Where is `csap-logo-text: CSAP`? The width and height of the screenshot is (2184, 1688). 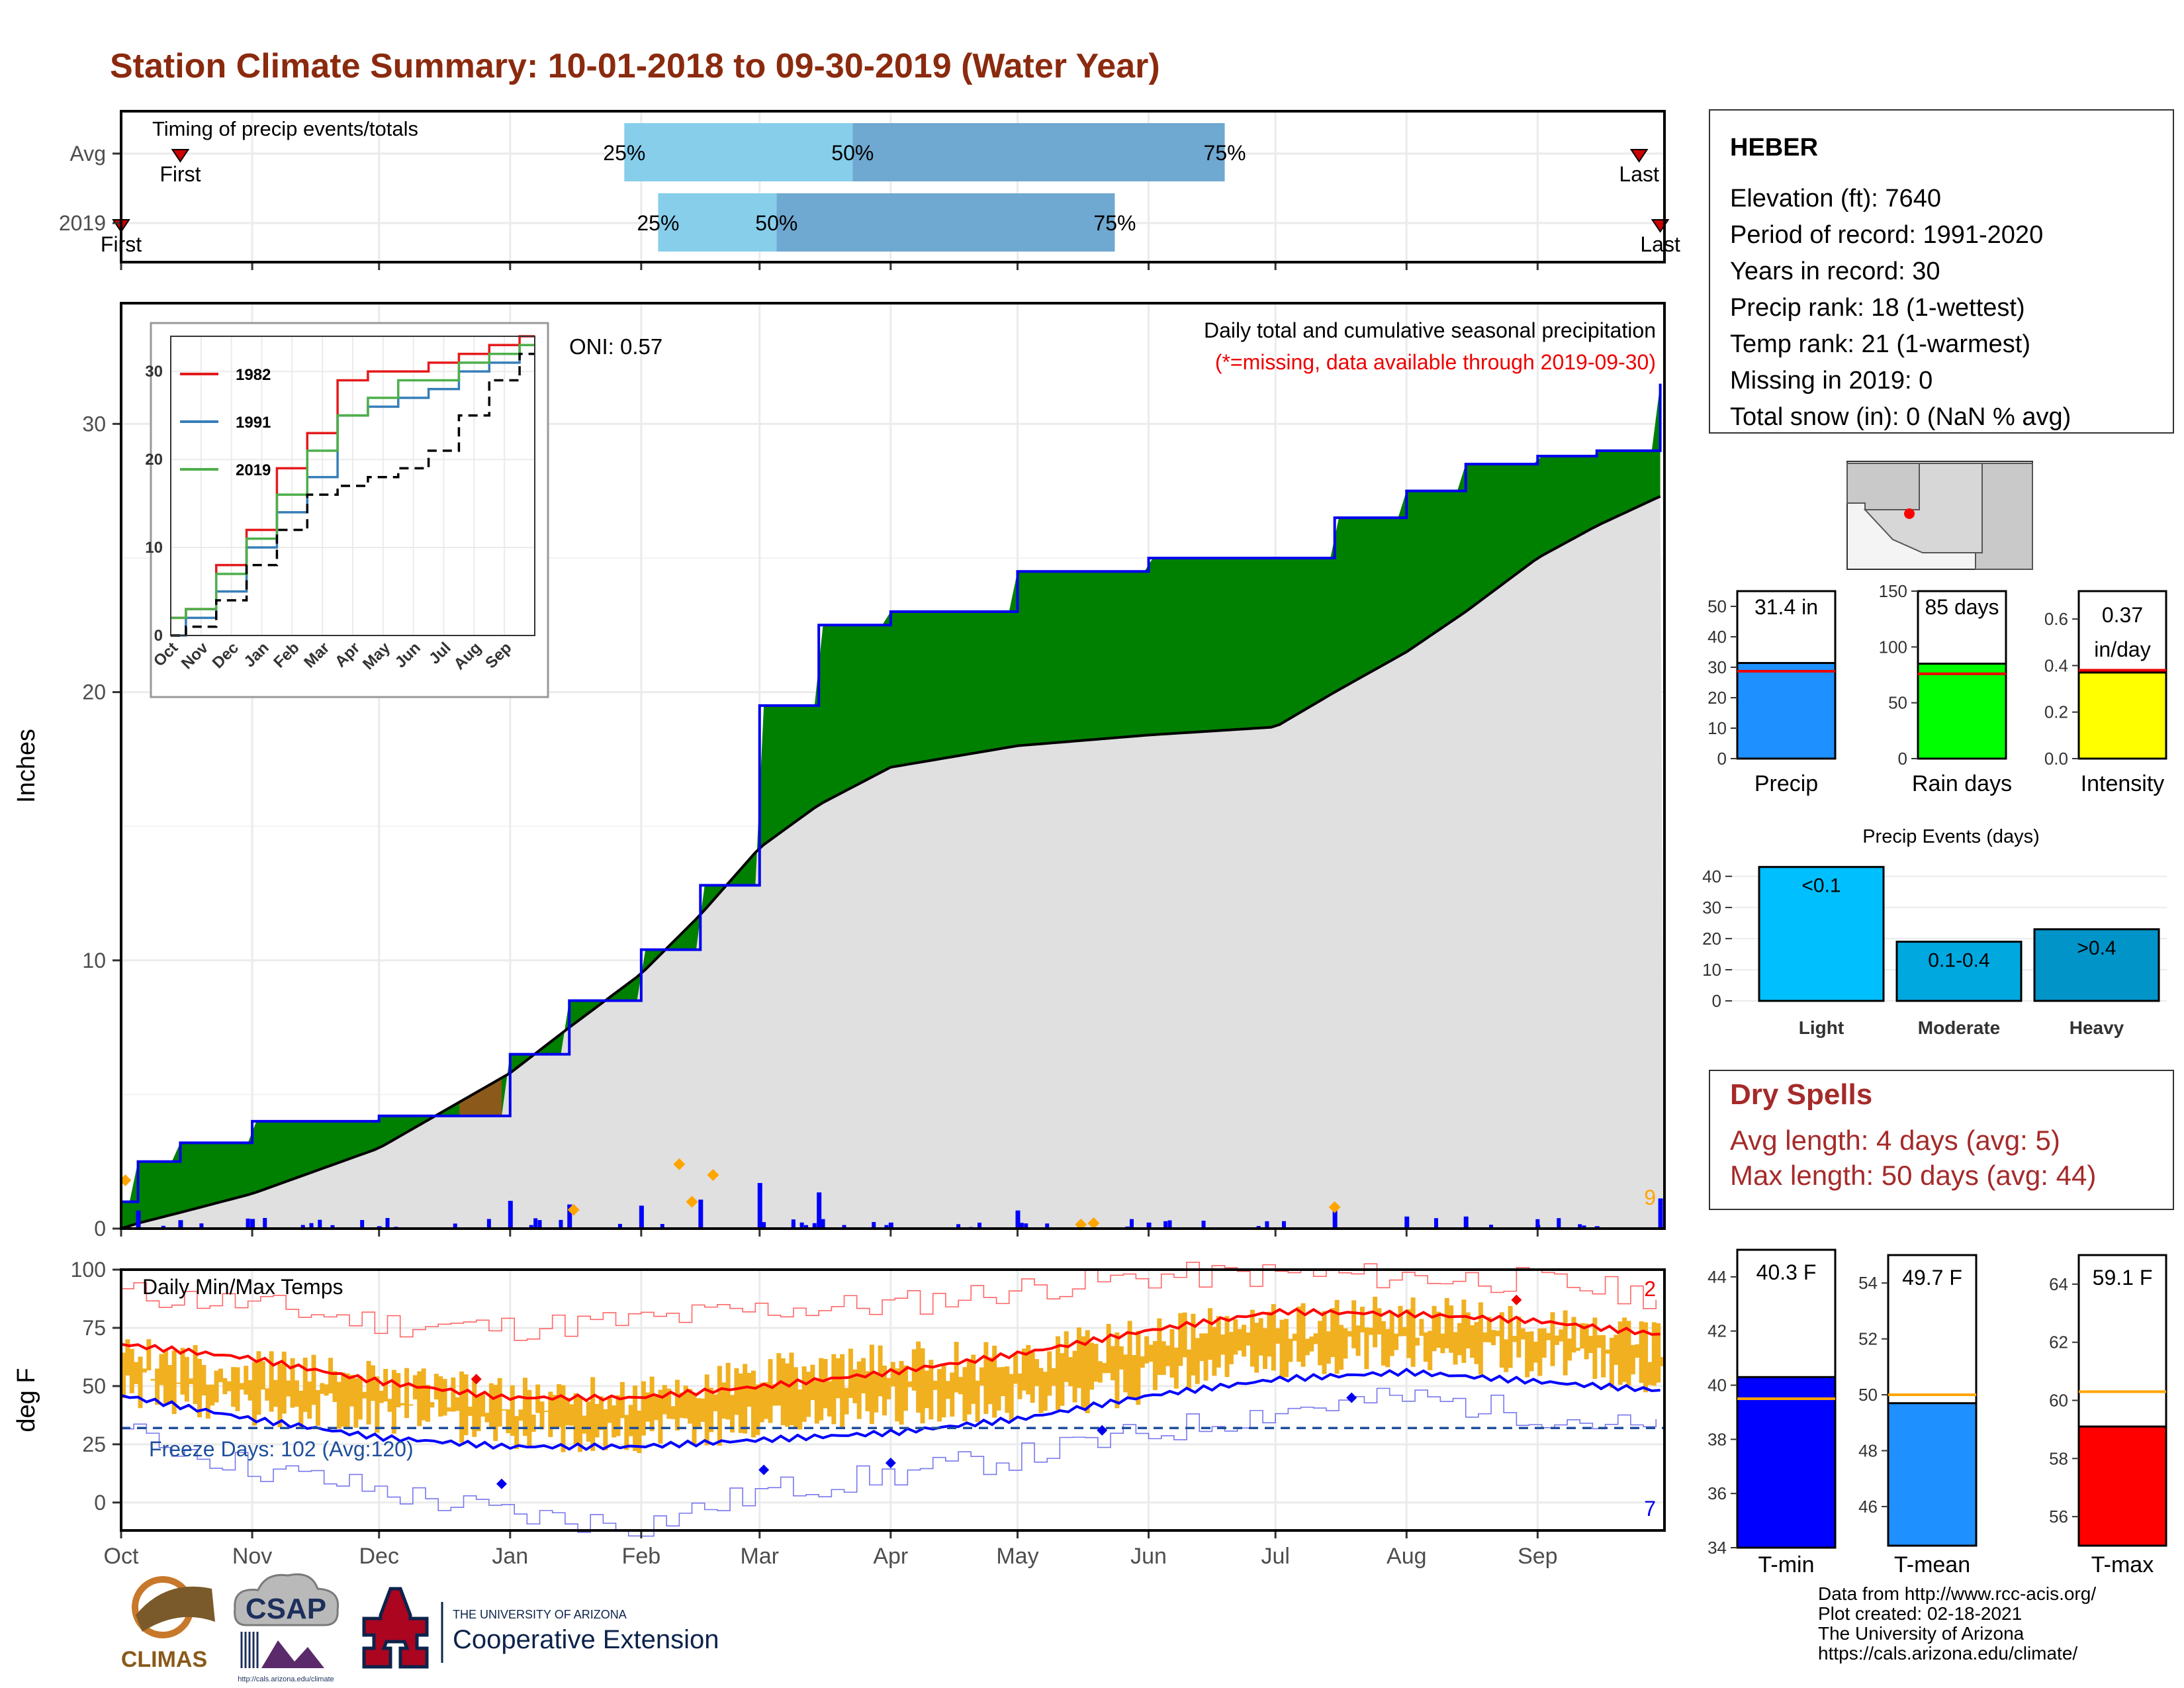
csap-logo-text: CSAP is located at coordinates (286, 1609).